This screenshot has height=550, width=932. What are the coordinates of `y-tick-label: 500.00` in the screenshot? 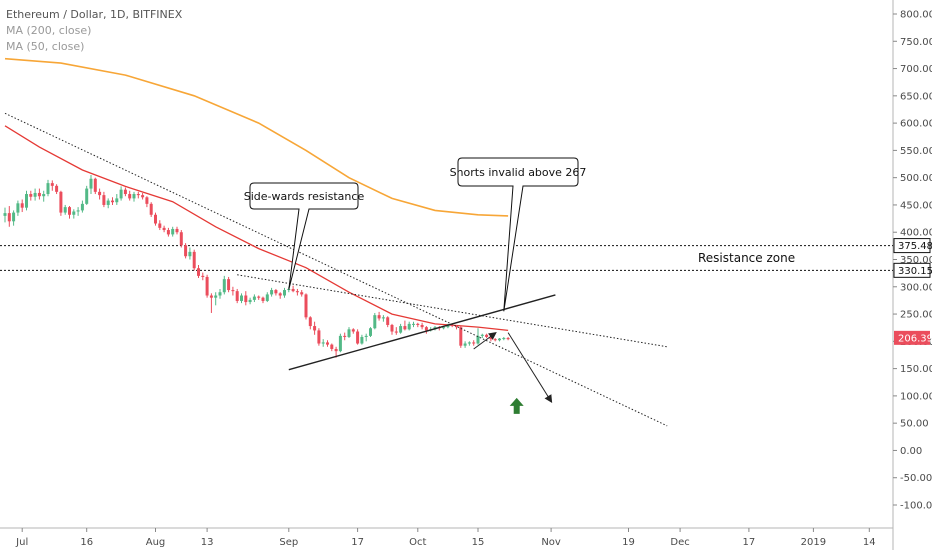 It's located at (916, 178).